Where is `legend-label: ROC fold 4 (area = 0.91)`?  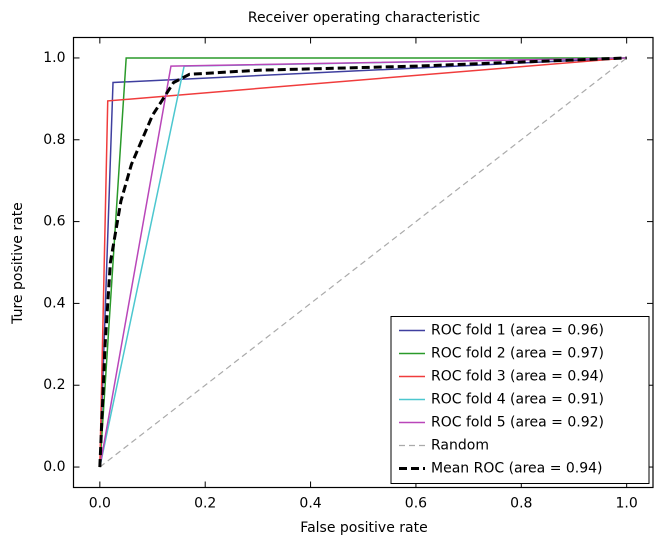 legend-label: ROC fold 4 (area = 0.91) is located at coordinates (517, 400).